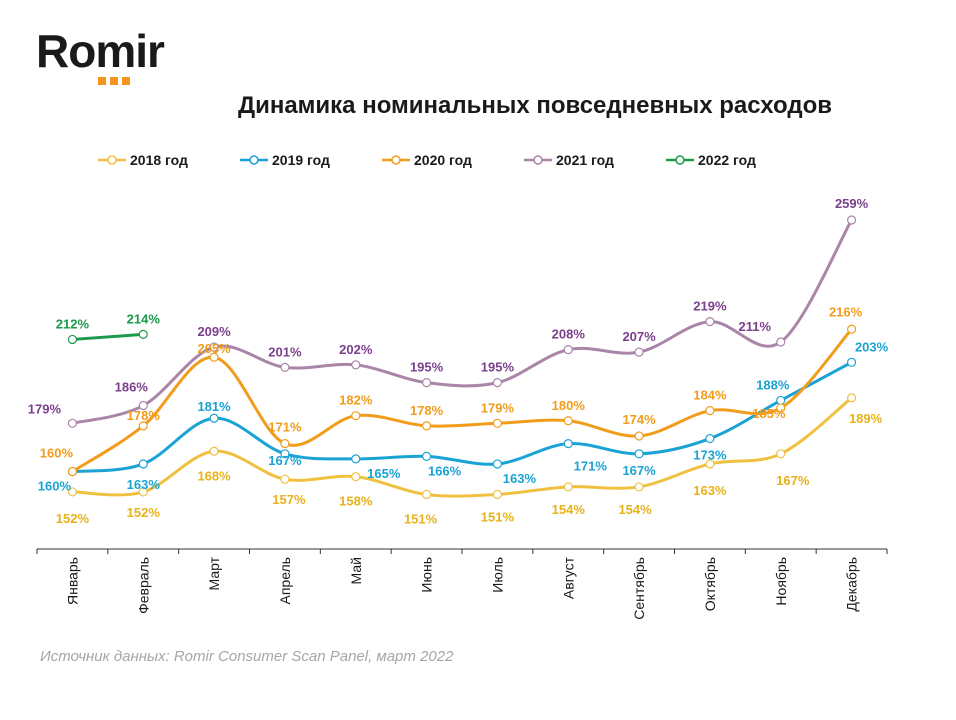 The height and width of the screenshot is (720, 956). Describe the element at coordinates (639, 588) in the screenshot. I see `x-tick-label: Сентябрь` at that location.